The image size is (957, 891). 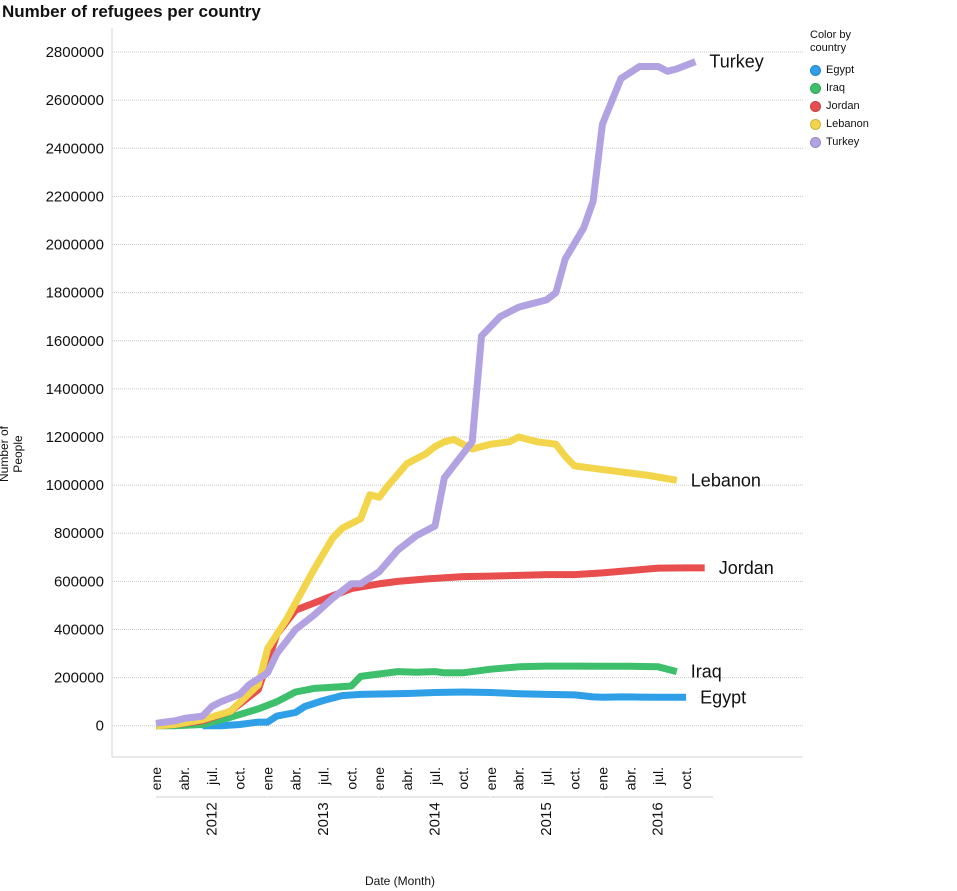 I want to click on y-tick-label: 0, so click(x=100, y=726).